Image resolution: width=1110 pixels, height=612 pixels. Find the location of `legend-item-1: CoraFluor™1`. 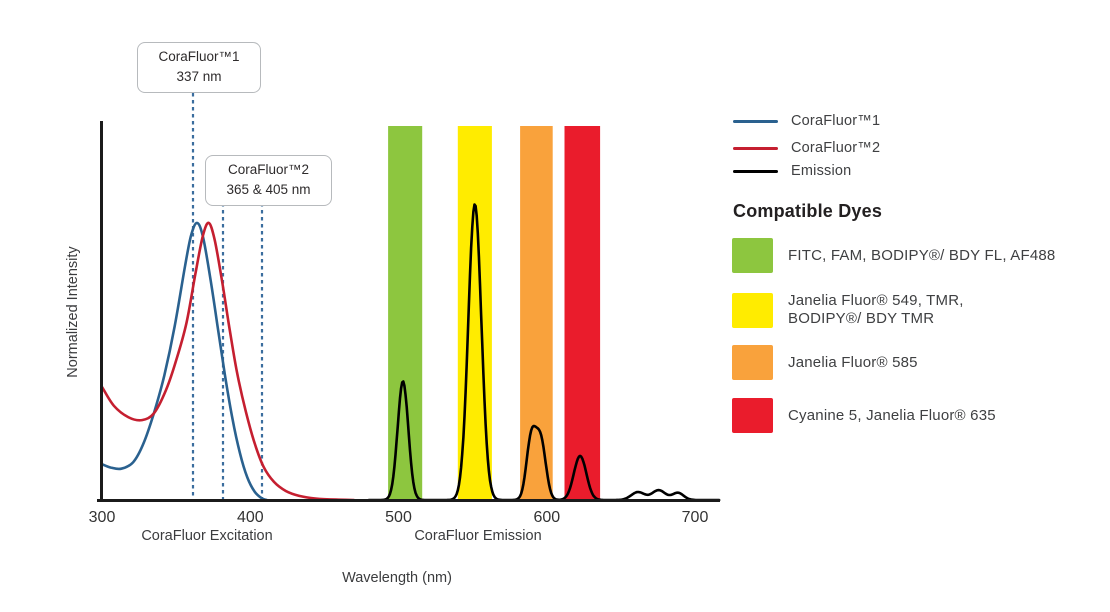

legend-item-1: CoraFluor™1 is located at coordinates (806, 121).